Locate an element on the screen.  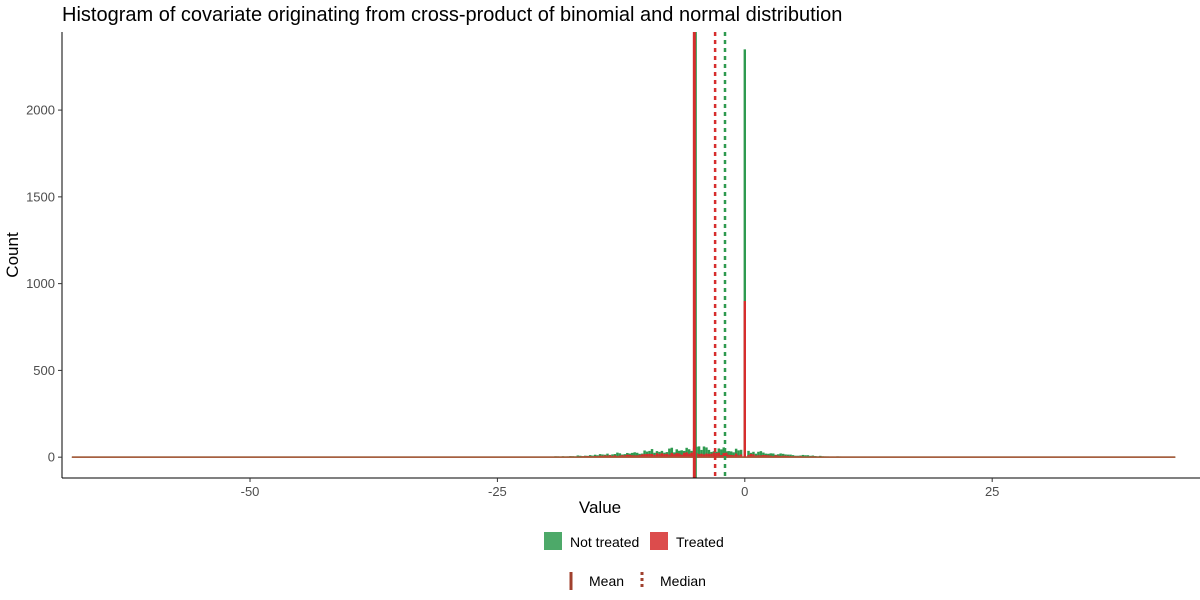
legend-fill: Not treated Treated is located at coordinates (634, 541).